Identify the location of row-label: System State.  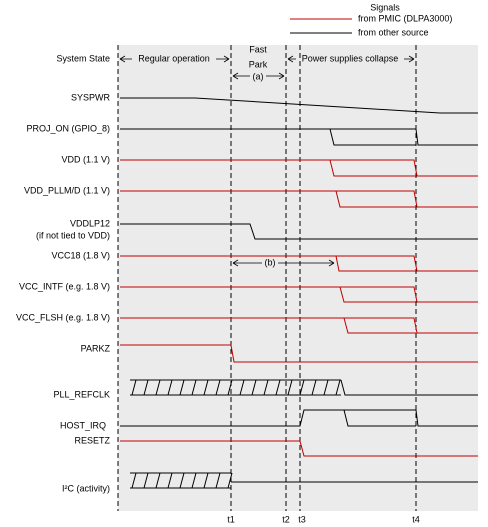
(83, 58).